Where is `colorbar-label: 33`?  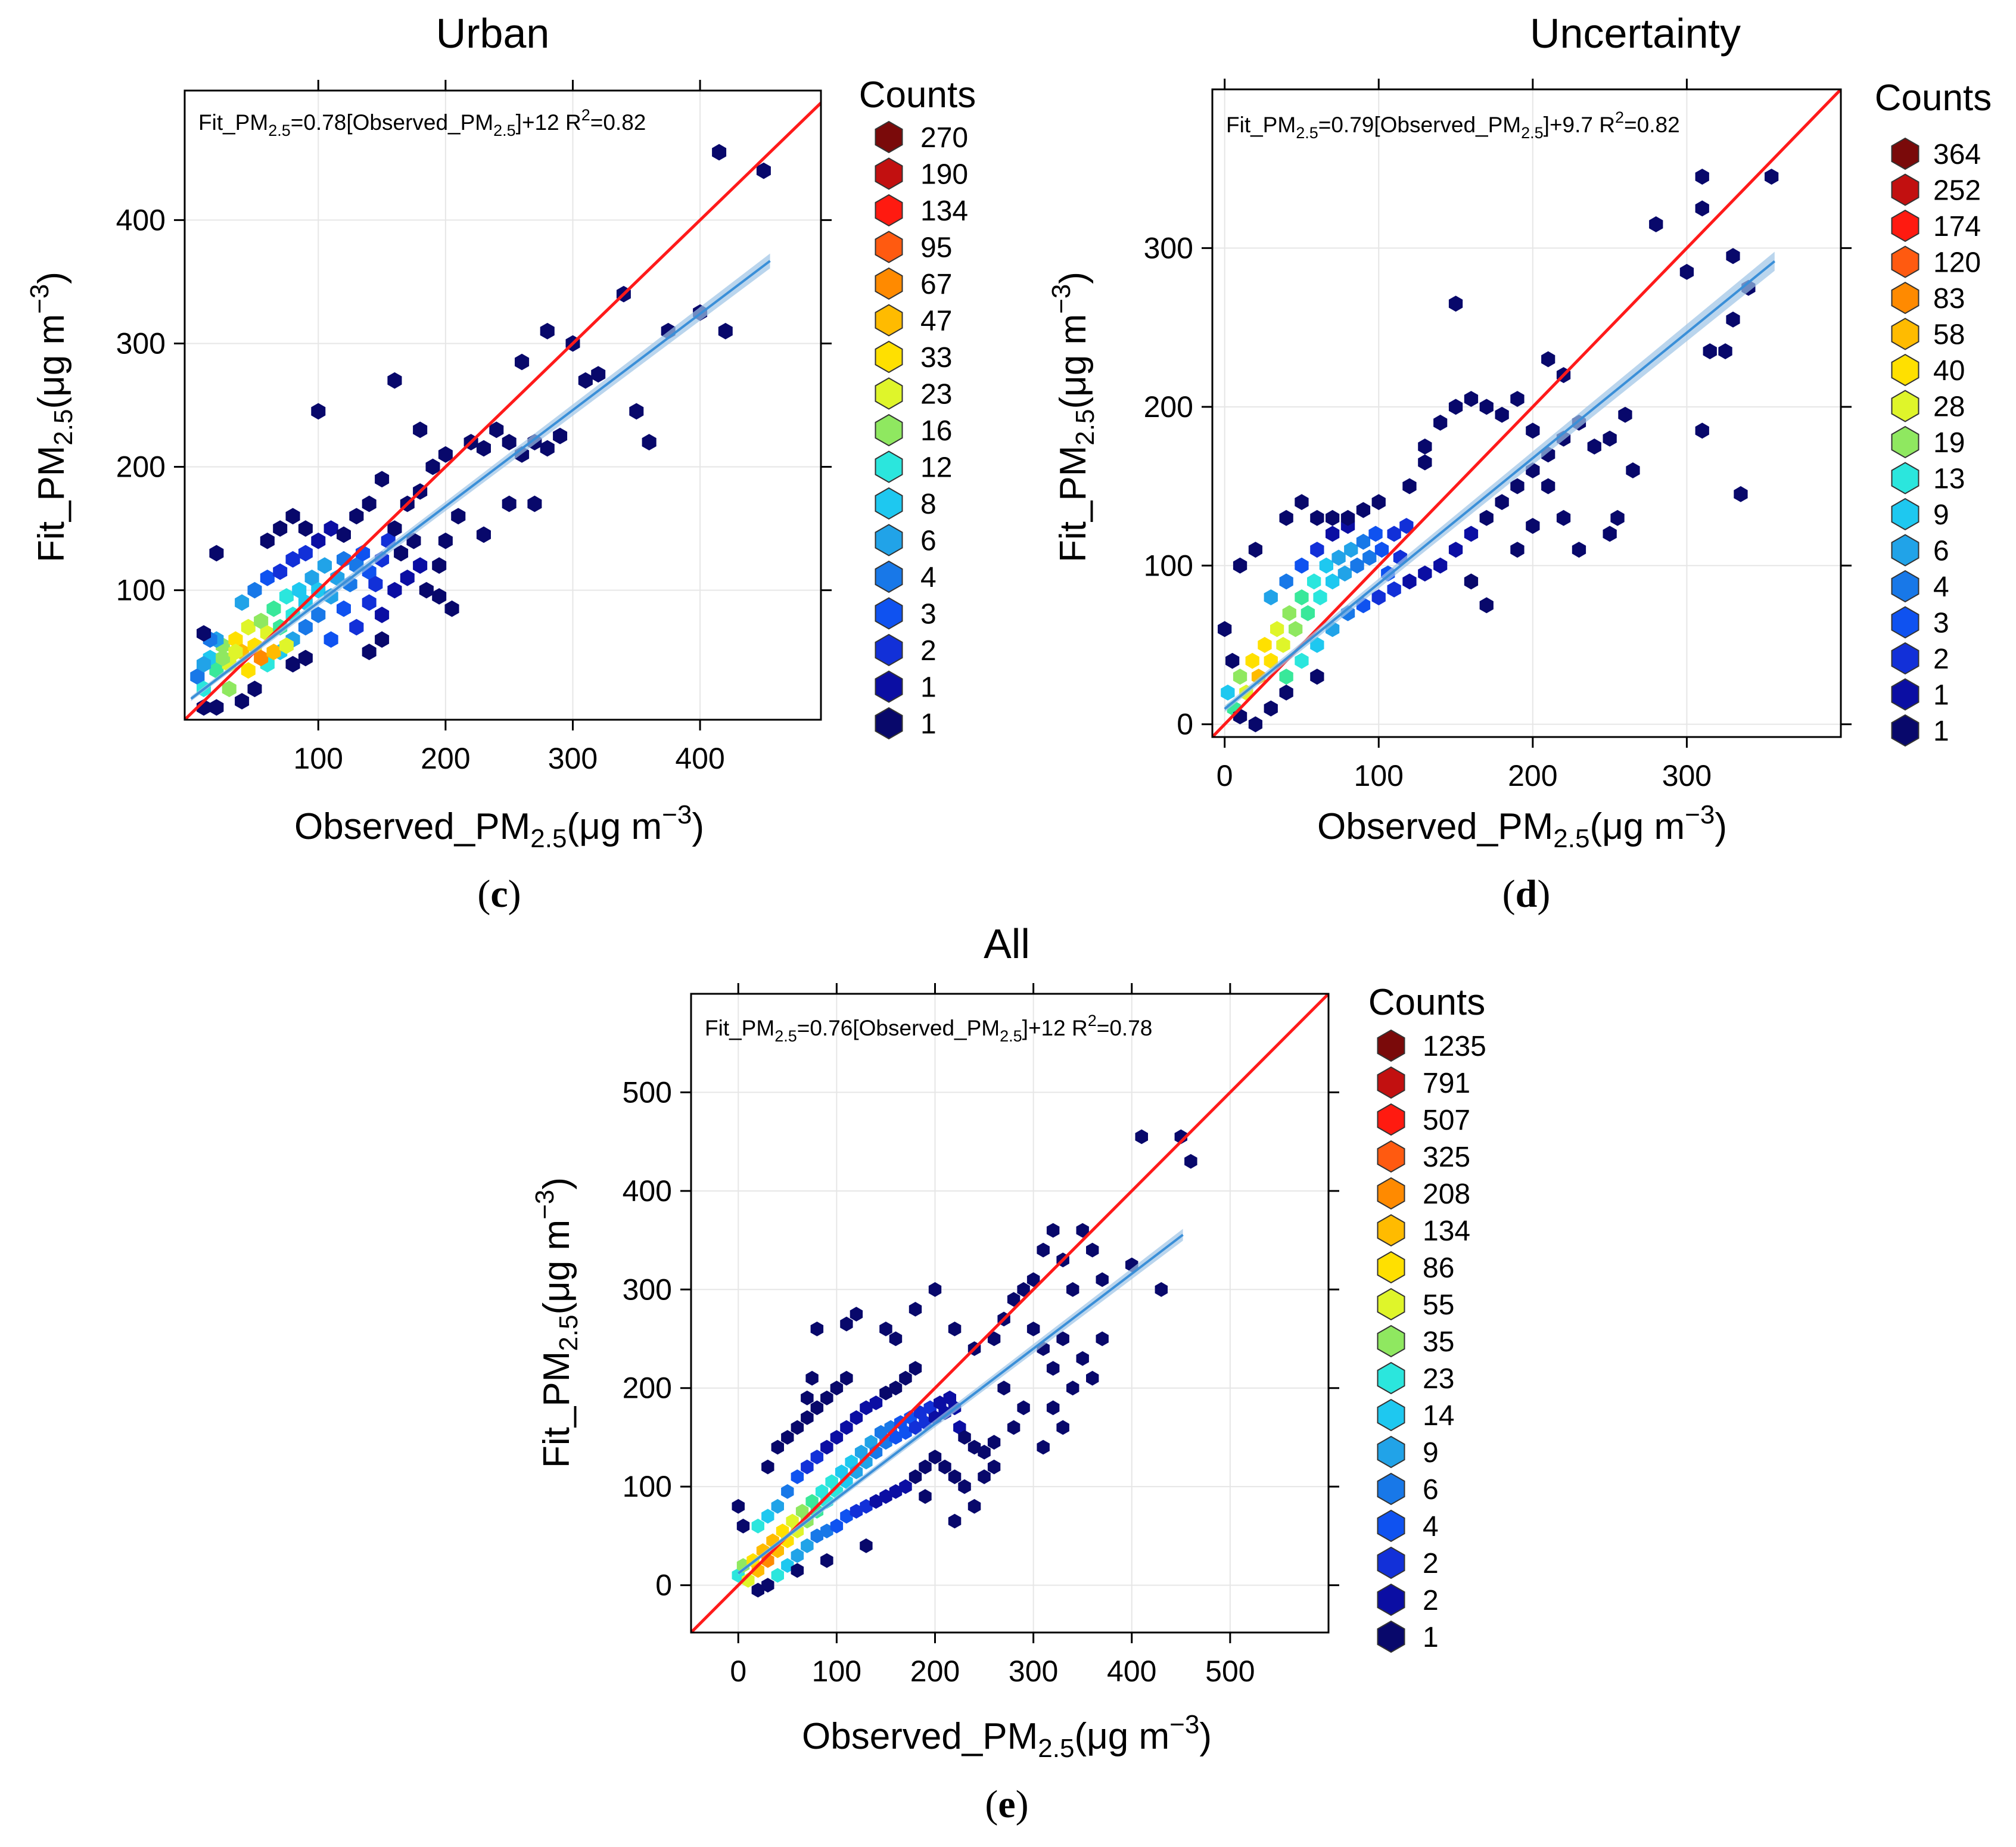
colorbar-label: 33 is located at coordinates (936, 358).